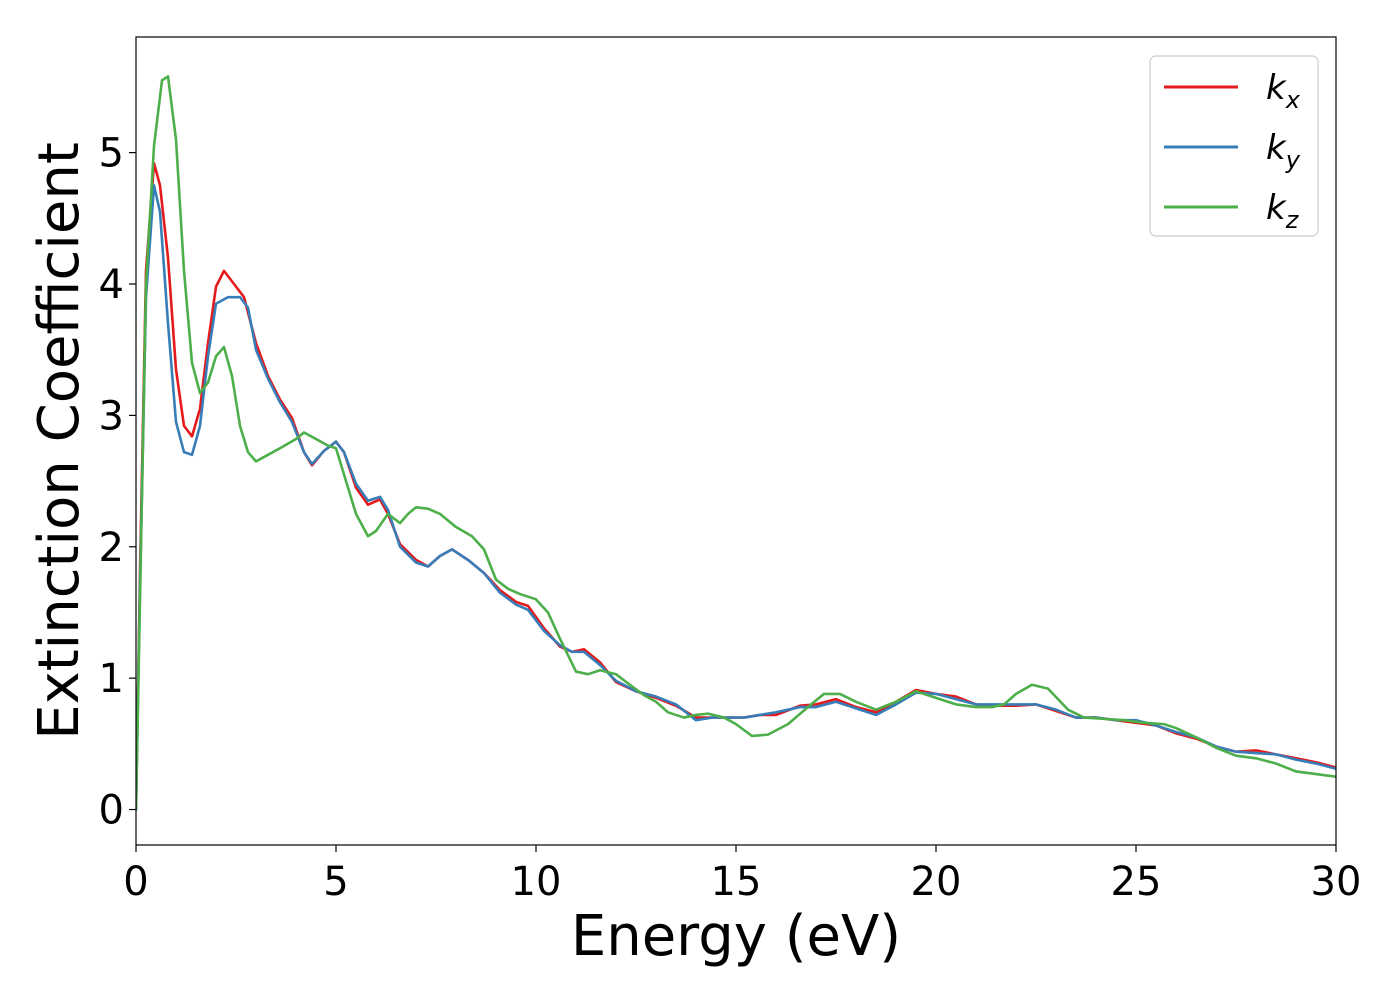  I want to click on x-tick-label: 0, so click(135, 882).